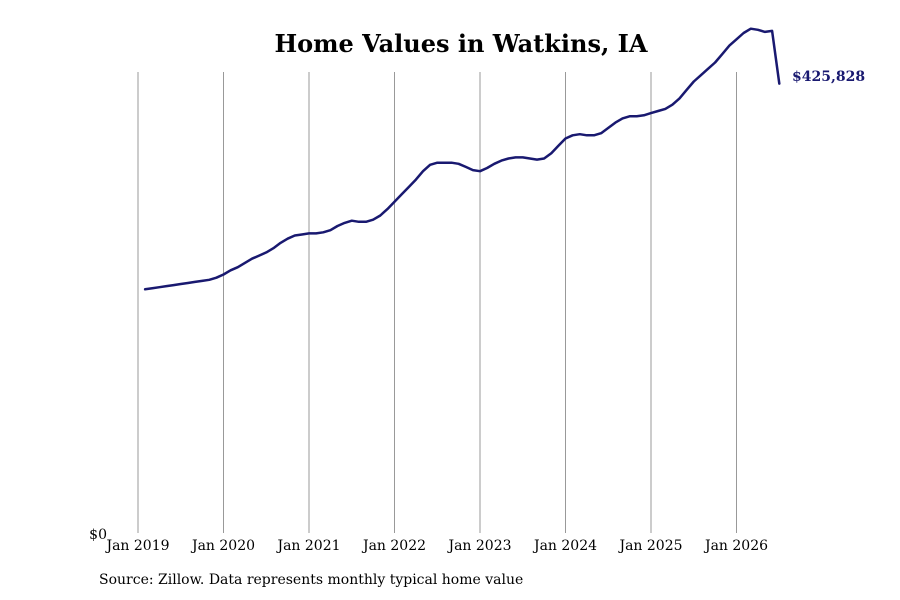  What do you see at coordinates (222, 546) in the screenshot?
I see `x-tick-label: Jan 2020` at bounding box center [222, 546].